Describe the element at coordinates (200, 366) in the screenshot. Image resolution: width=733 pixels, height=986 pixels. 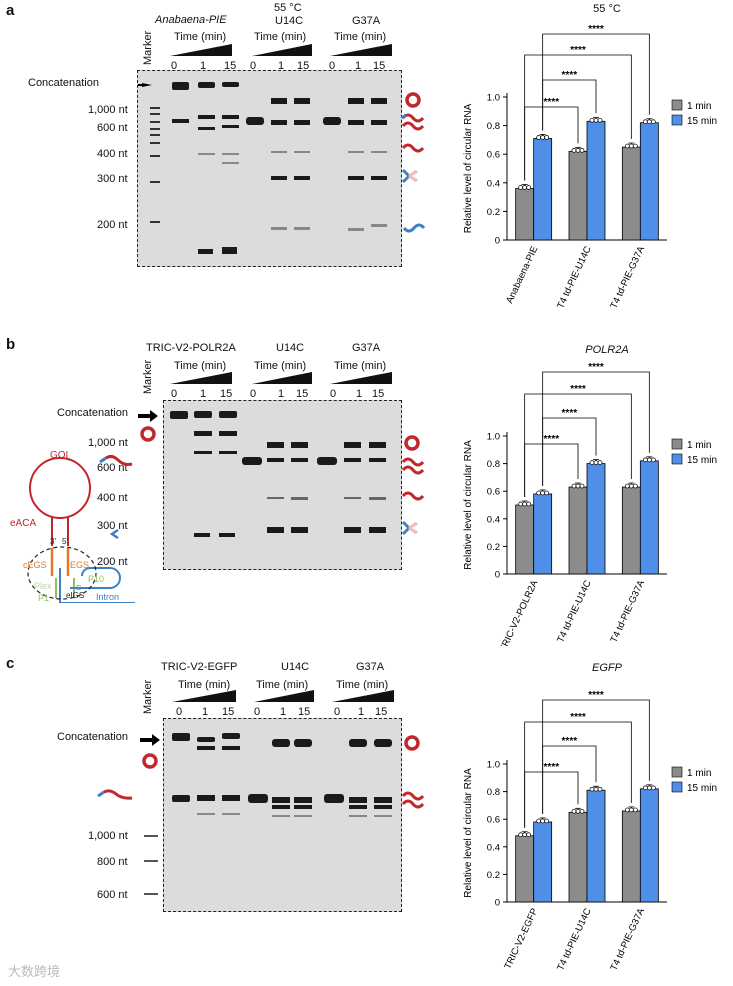
I see `panel-b-time-label-1: Time (min)` at that location.